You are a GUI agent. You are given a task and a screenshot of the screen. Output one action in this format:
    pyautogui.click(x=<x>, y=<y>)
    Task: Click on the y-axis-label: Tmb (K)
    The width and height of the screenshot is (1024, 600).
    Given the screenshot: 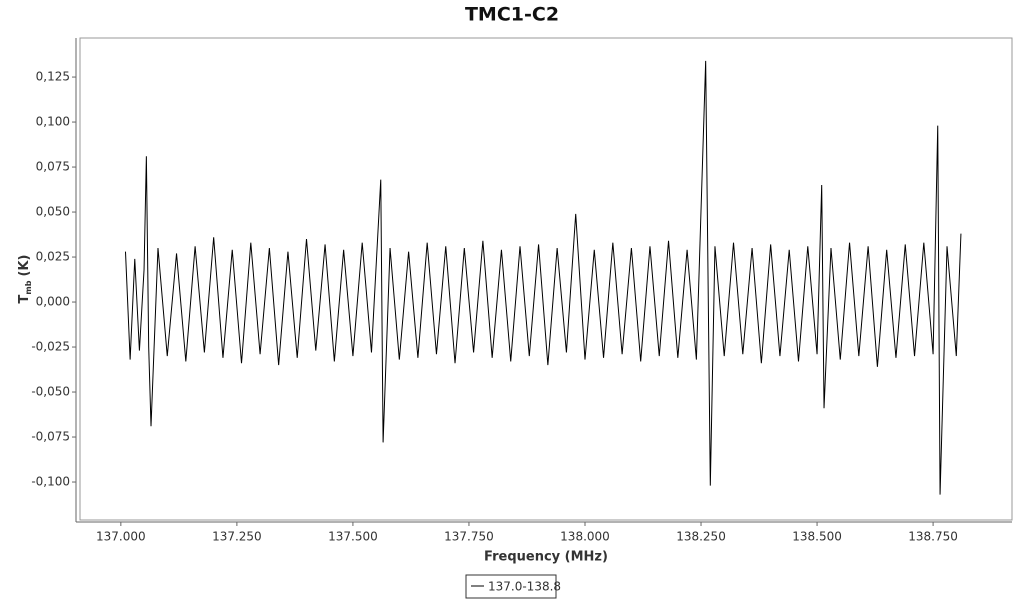 What is the action you would take?
    pyautogui.click(x=25, y=279)
    